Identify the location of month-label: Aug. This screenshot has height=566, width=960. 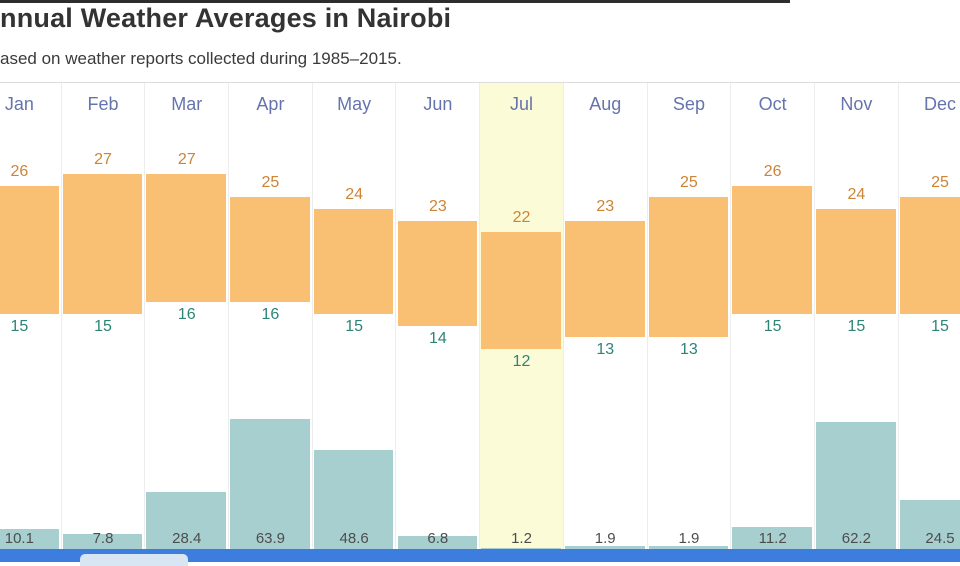
(605, 104).